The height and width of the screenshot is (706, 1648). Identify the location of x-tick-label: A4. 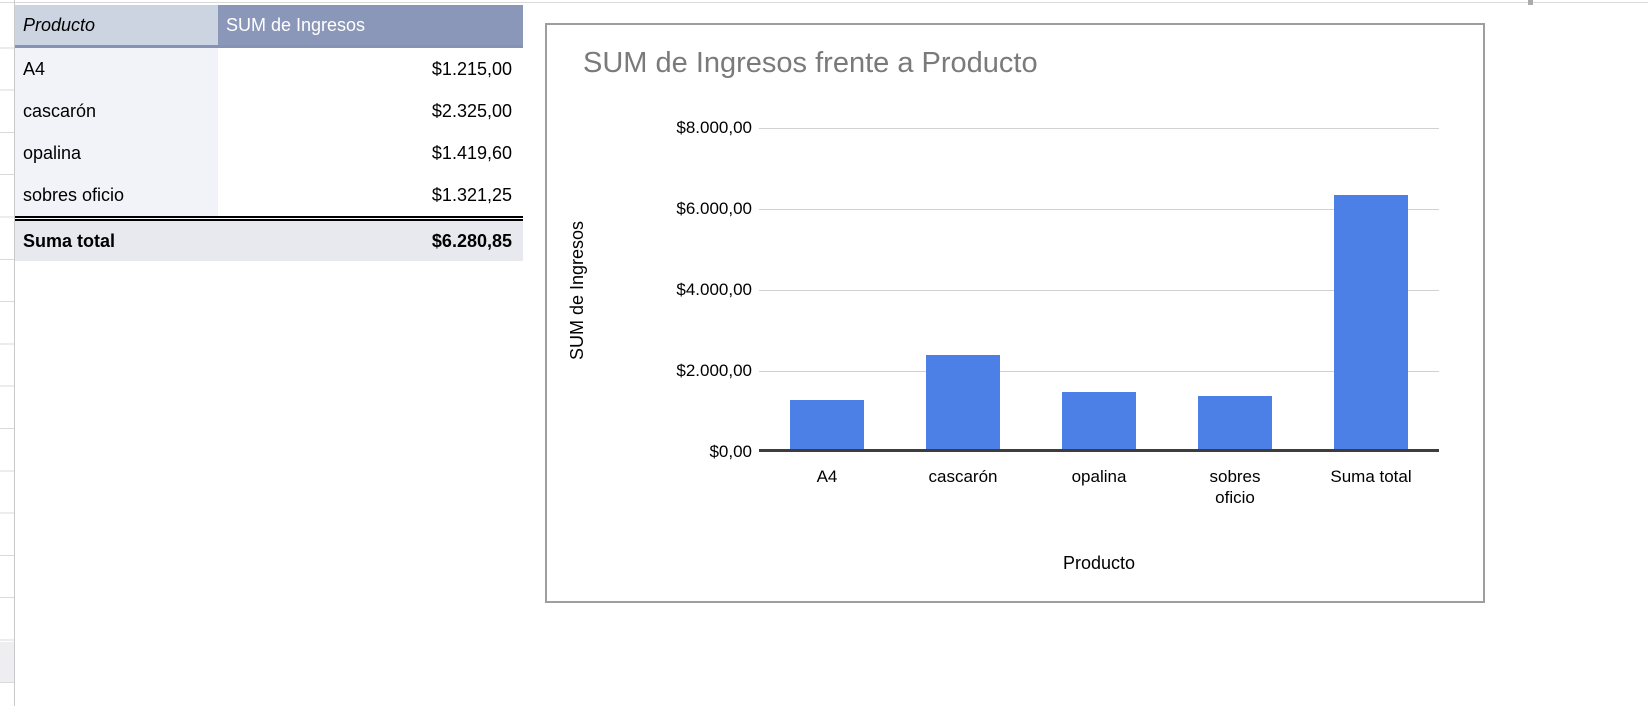
(827, 476).